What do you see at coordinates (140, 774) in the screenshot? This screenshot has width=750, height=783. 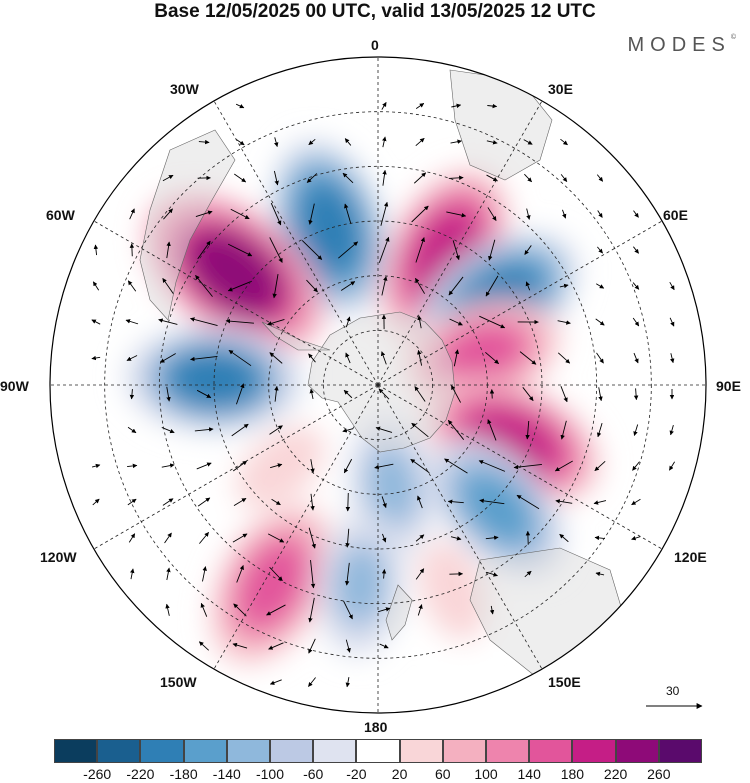 I see `colorbar-tick-label: -220` at bounding box center [140, 774].